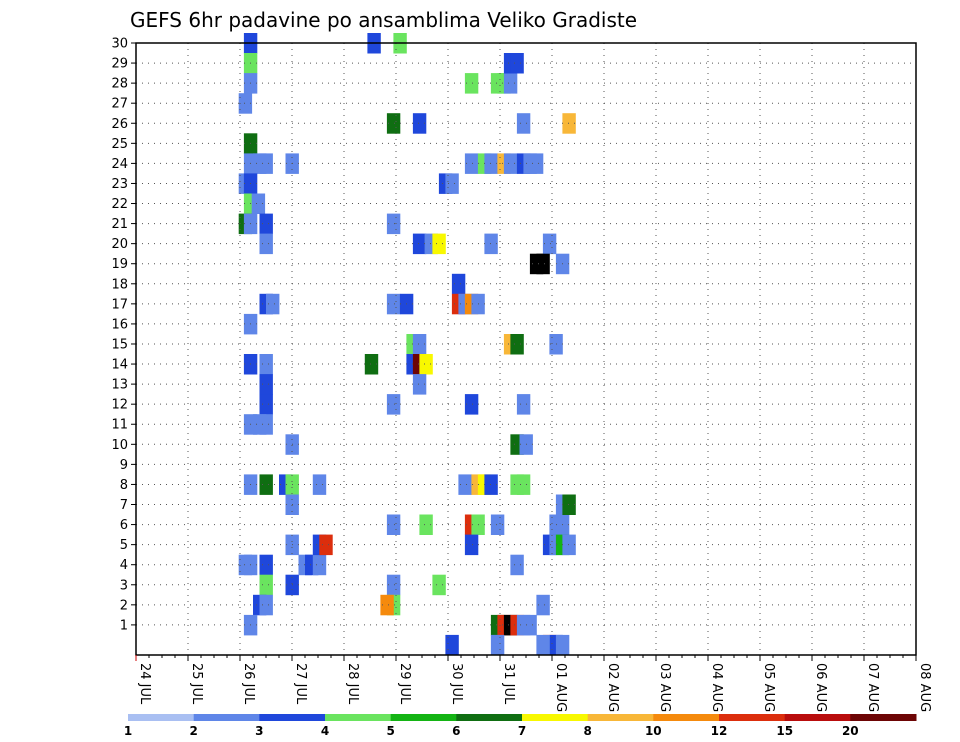 The width and height of the screenshot is (960, 742). Describe the element at coordinates (119, 324) in the screenshot. I see `y-tick-label: 16` at that location.